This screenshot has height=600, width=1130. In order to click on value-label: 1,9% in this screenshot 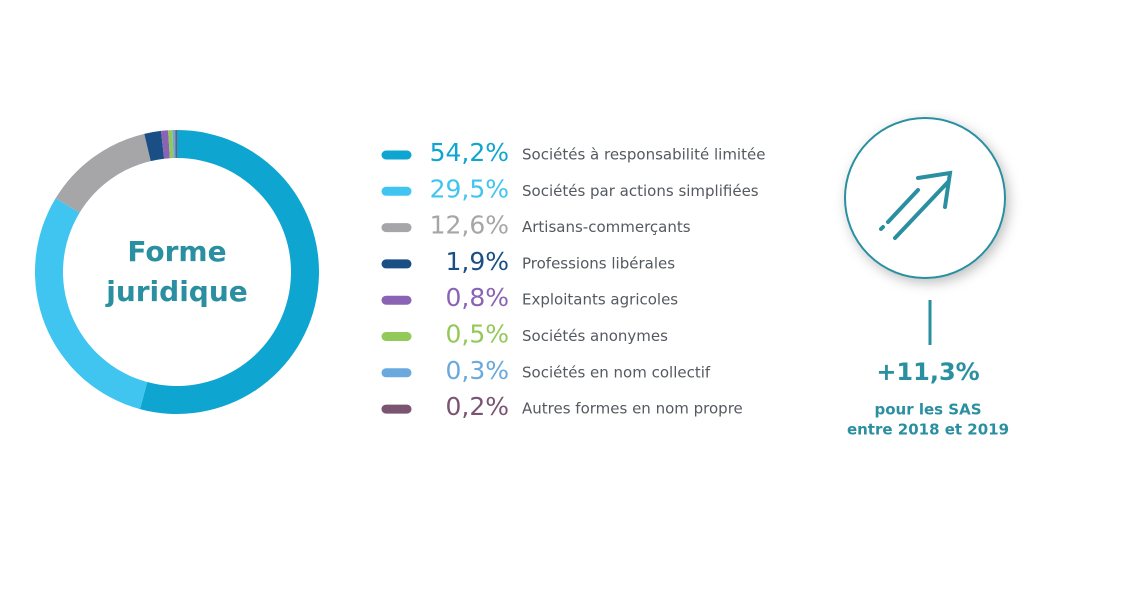, I will do `click(477, 261)`.